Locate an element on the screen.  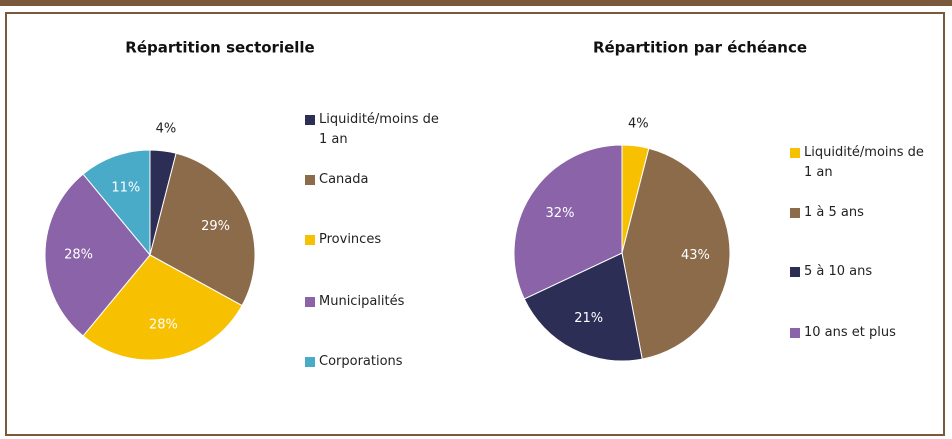
data-label: 32% is located at coordinates (560, 213).